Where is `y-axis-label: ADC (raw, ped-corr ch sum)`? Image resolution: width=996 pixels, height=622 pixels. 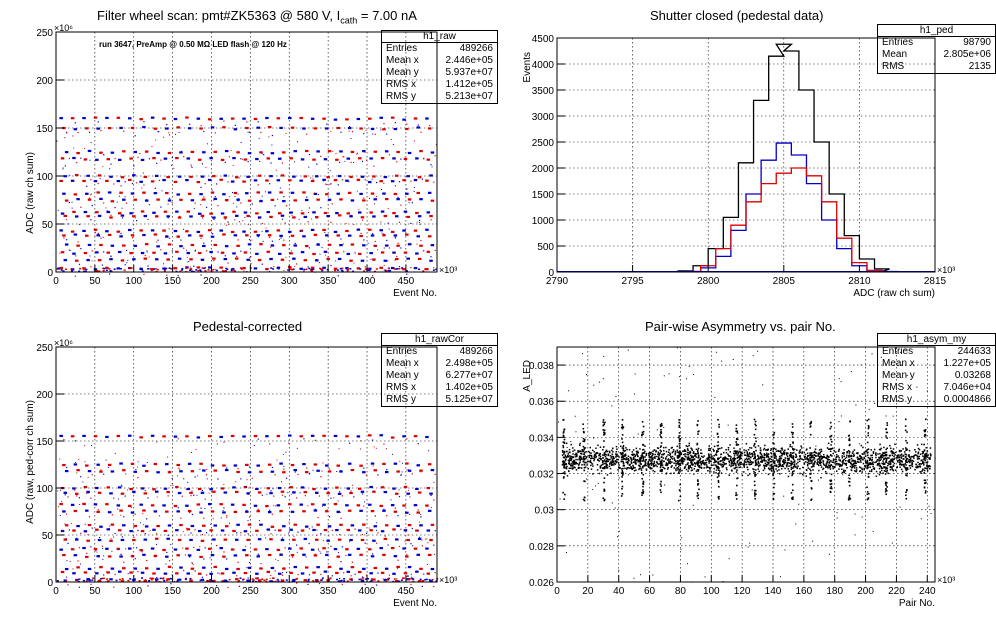 y-axis-label: ADC (raw, ped-corr ch sum) is located at coordinates (30, 462).